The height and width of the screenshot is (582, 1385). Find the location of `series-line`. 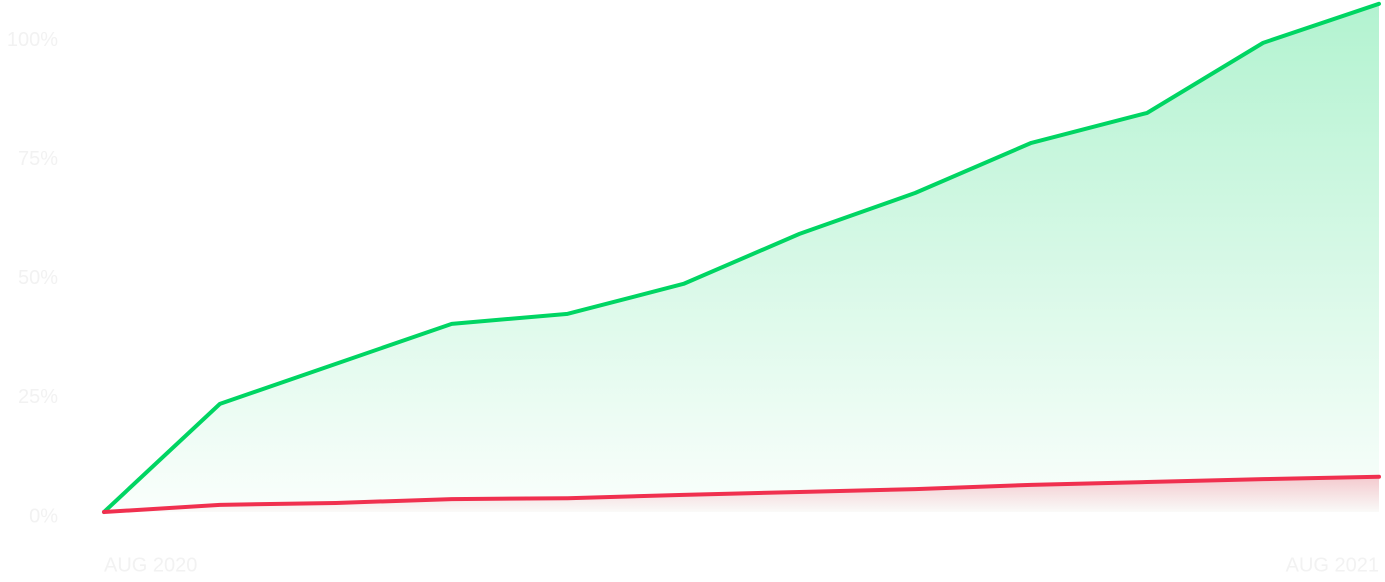

series-line is located at coordinates (741, 494).